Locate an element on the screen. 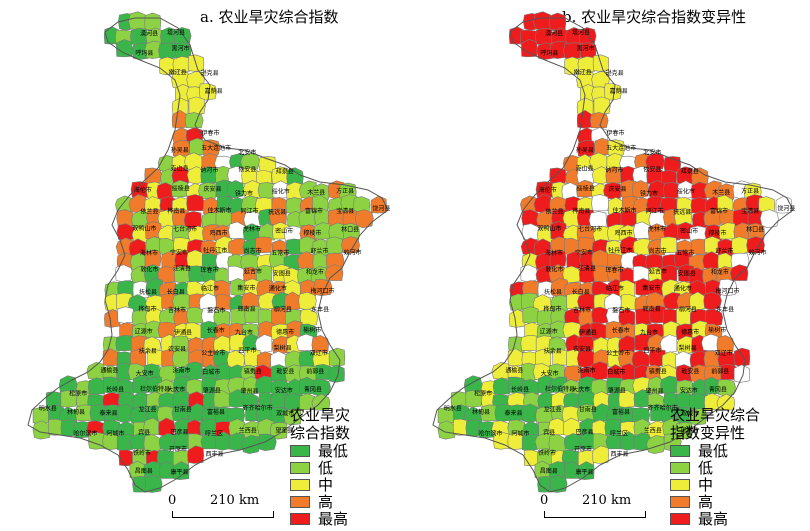 This screenshot has height=531, width=810. county-label: 木兰县 is located at coordinates (721, 192).